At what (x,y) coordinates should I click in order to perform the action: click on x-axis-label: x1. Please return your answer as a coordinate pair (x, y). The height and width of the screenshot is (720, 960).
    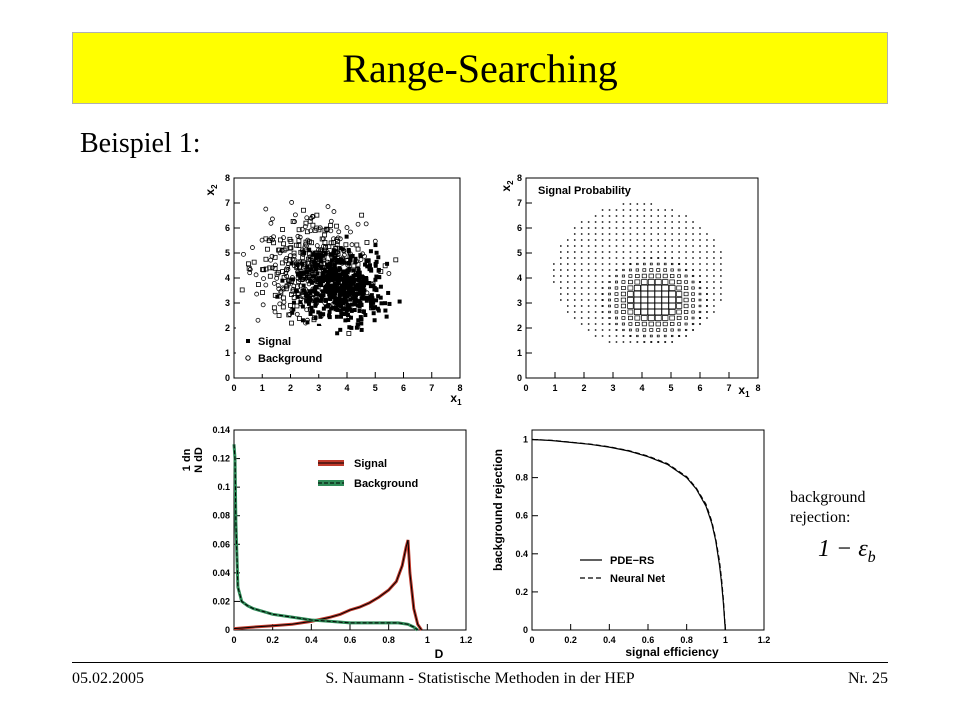
    Looking at the image, I should click on (744, 391).